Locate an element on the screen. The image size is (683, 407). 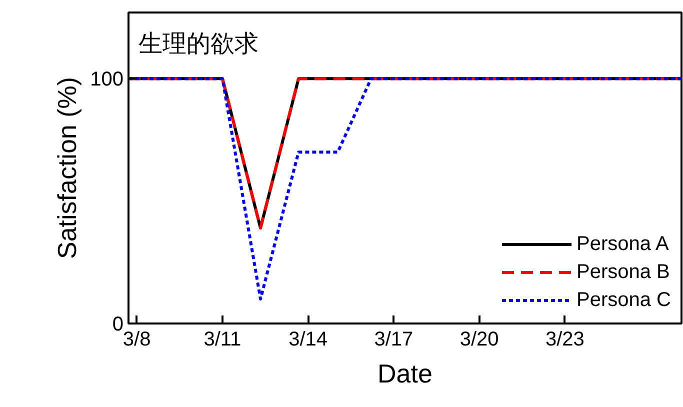
x-tick-label: 3/17 is located at coordinates (394, 339).